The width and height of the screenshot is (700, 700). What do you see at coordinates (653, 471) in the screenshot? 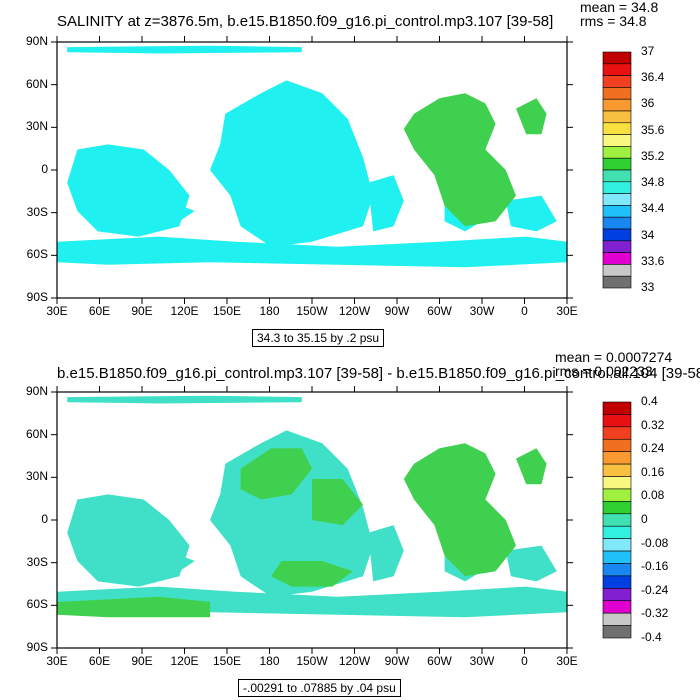
I see `panel-2-colorbar-label-3: 0.16` at bounding box center [653, 471].